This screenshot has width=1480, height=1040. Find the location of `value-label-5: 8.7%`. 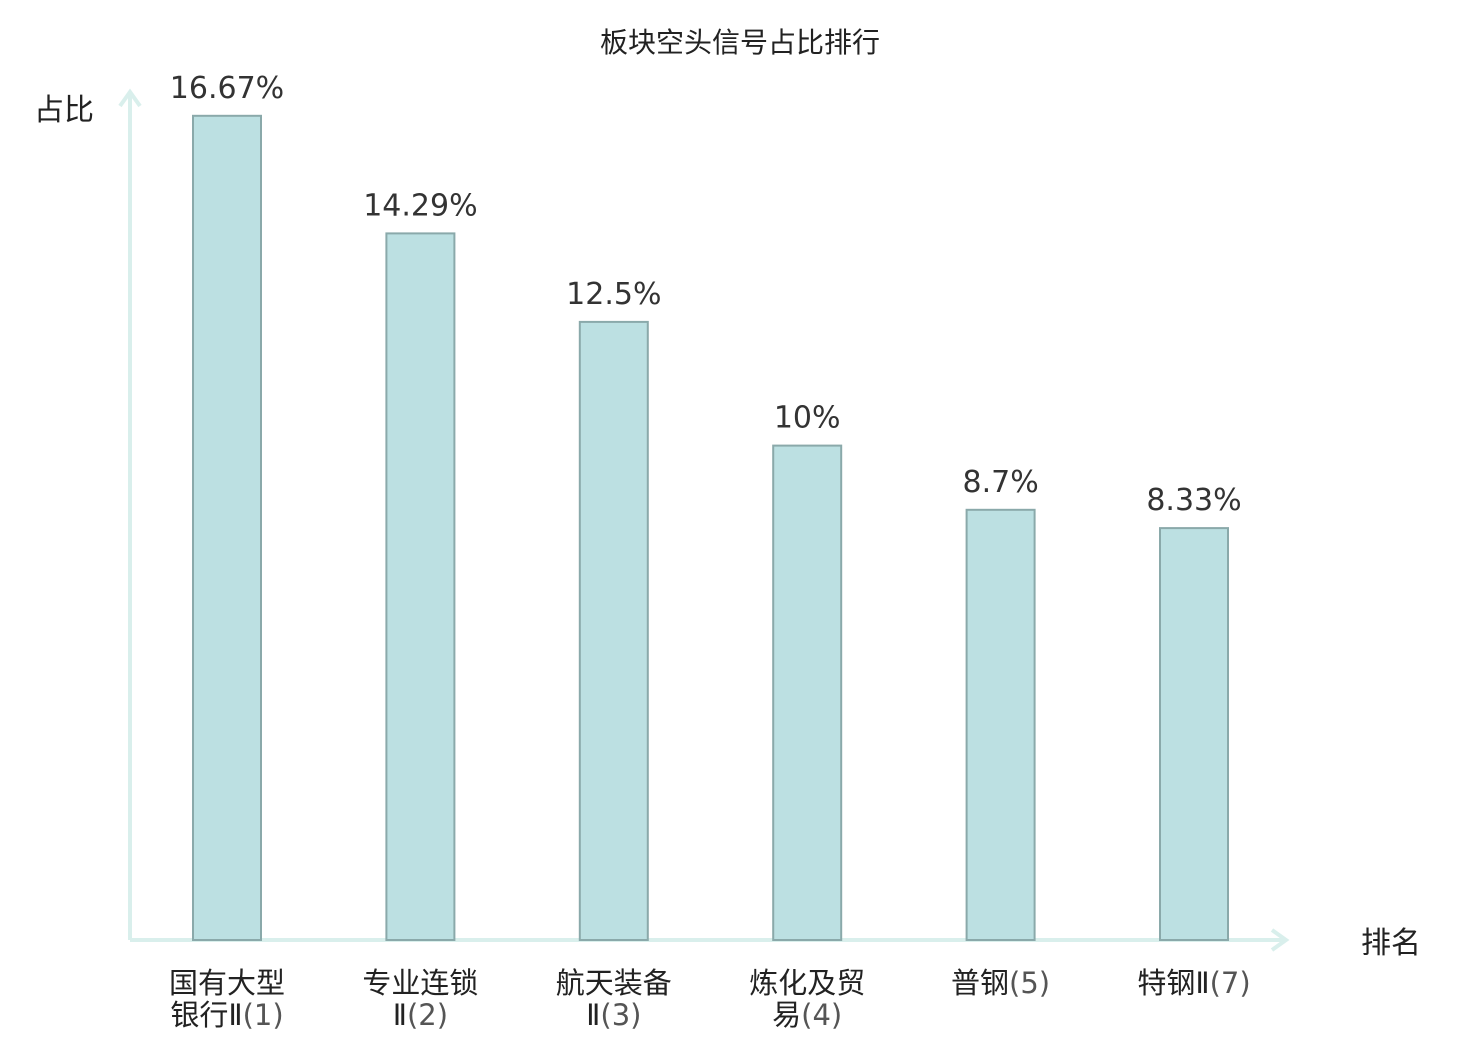

value-label-5: 8.7% is located at coordinates (1000, 482).